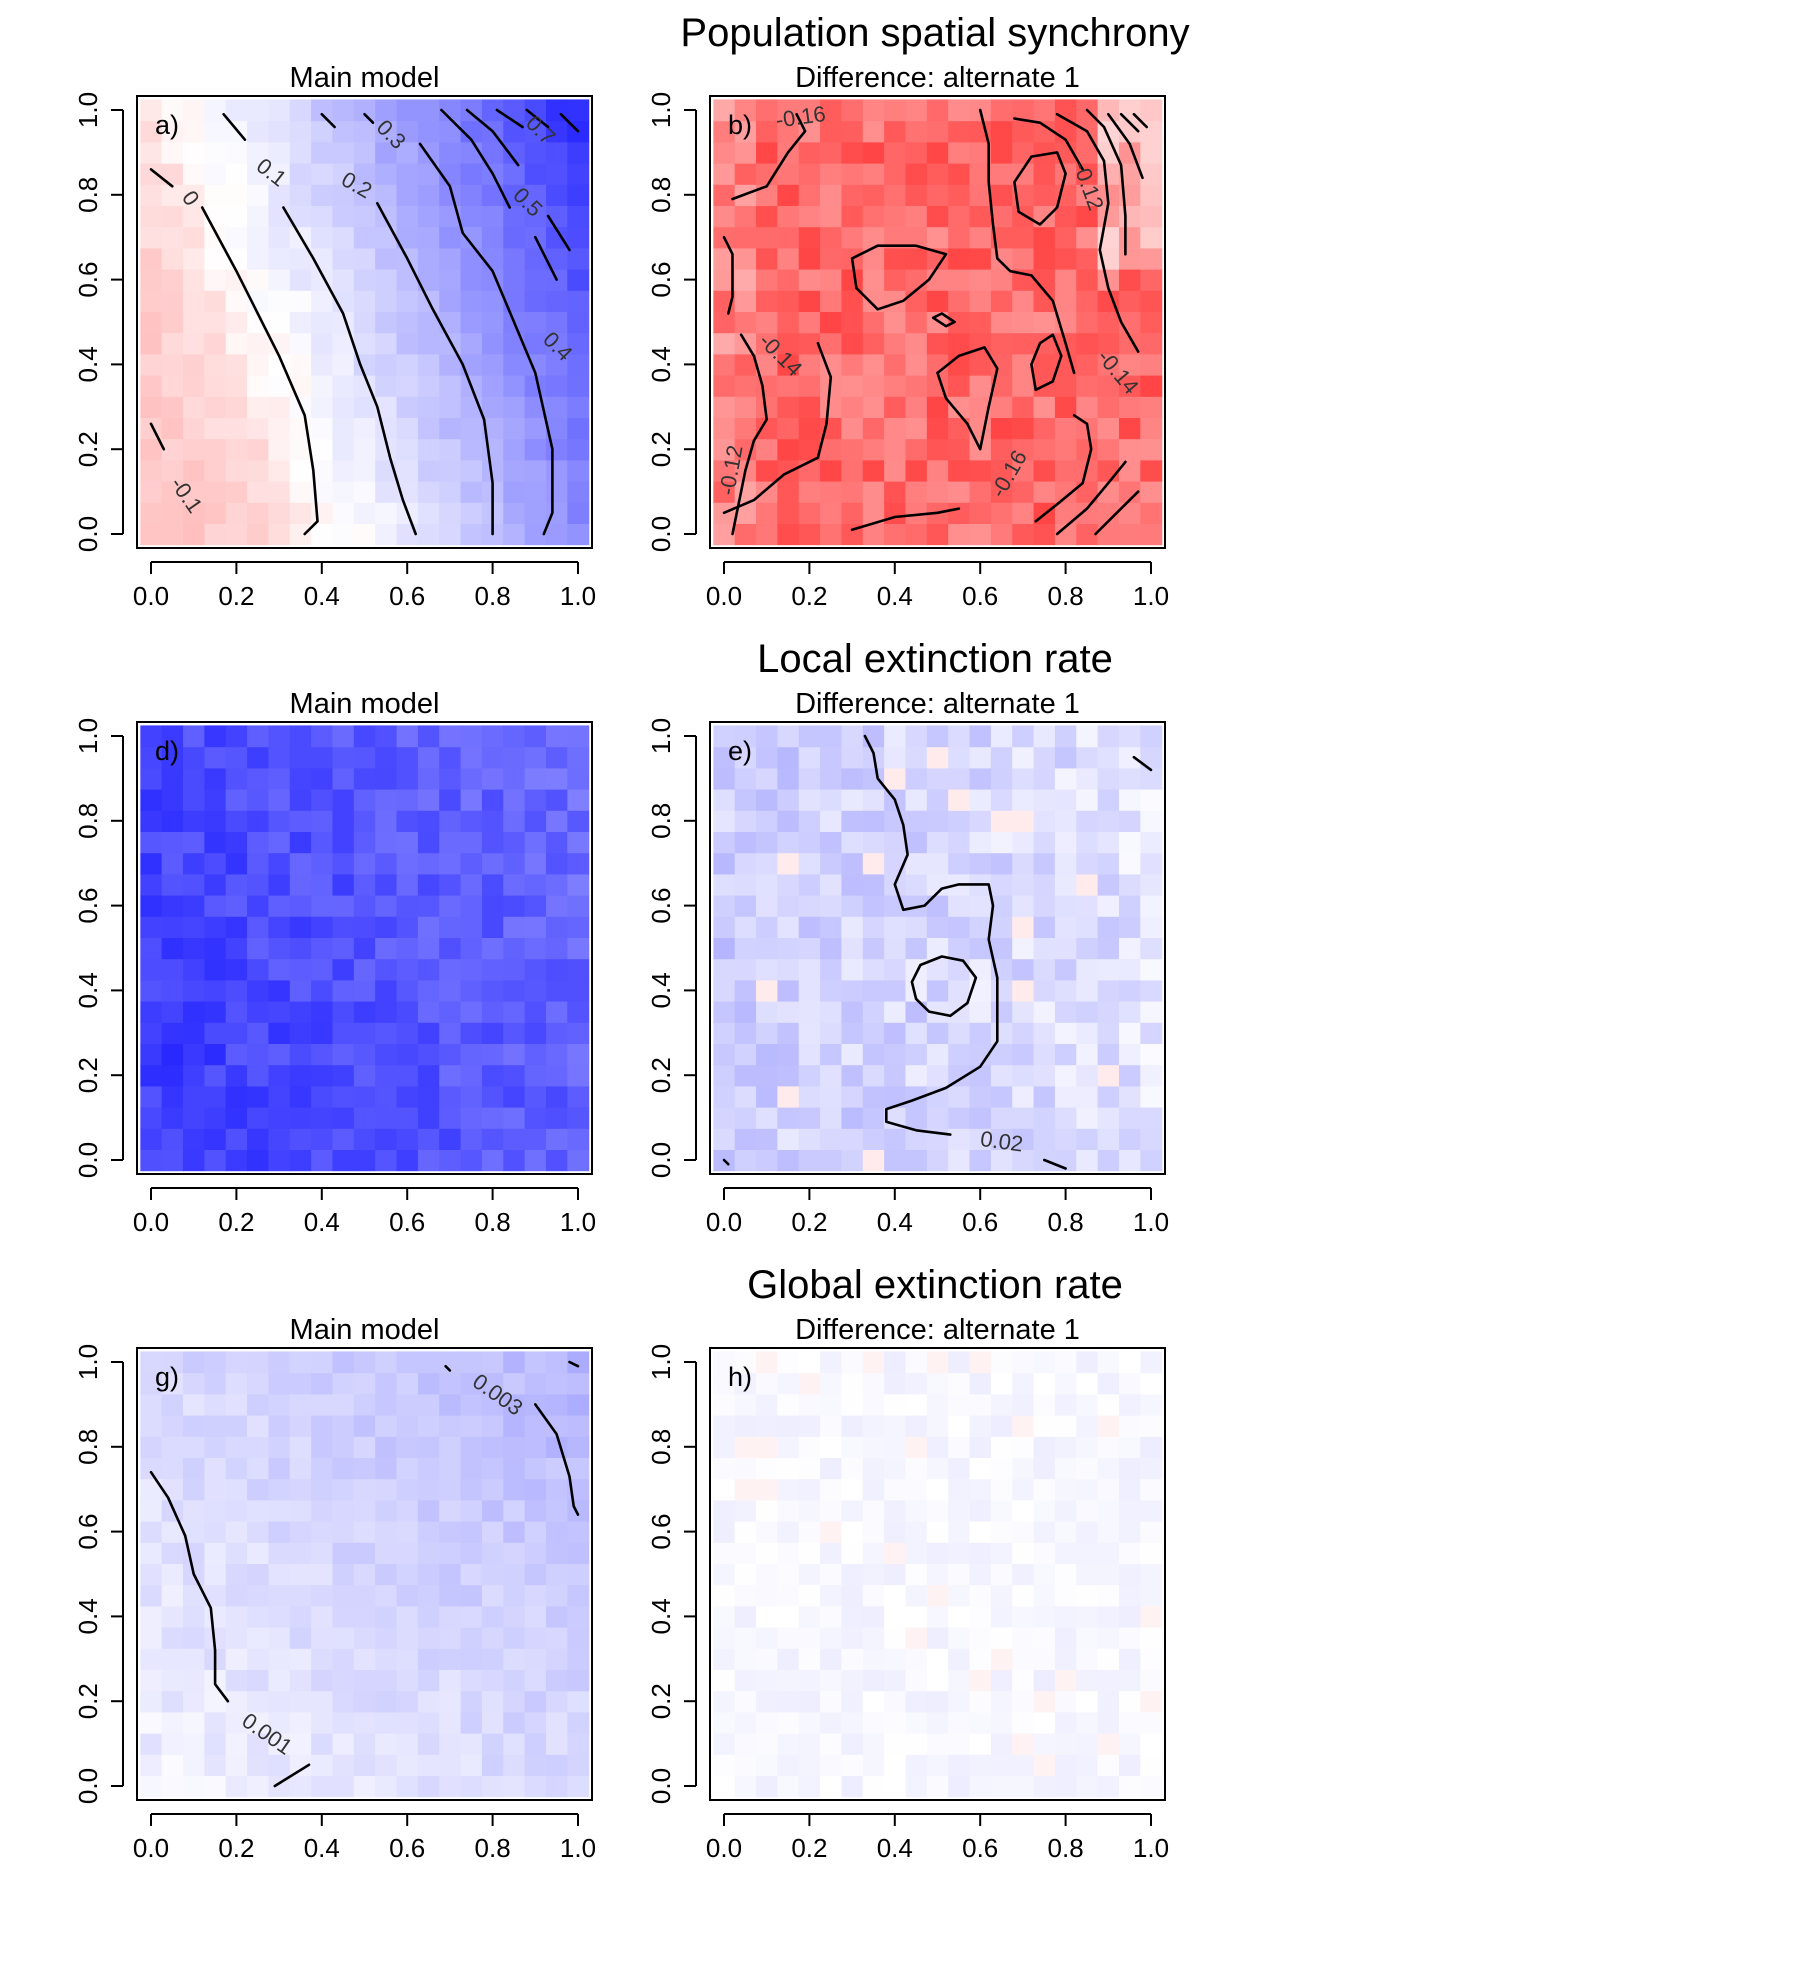  Describe the element at coordinates (88, 195) in the screenshot. I see `y-tick-label: 0.8` at that location.